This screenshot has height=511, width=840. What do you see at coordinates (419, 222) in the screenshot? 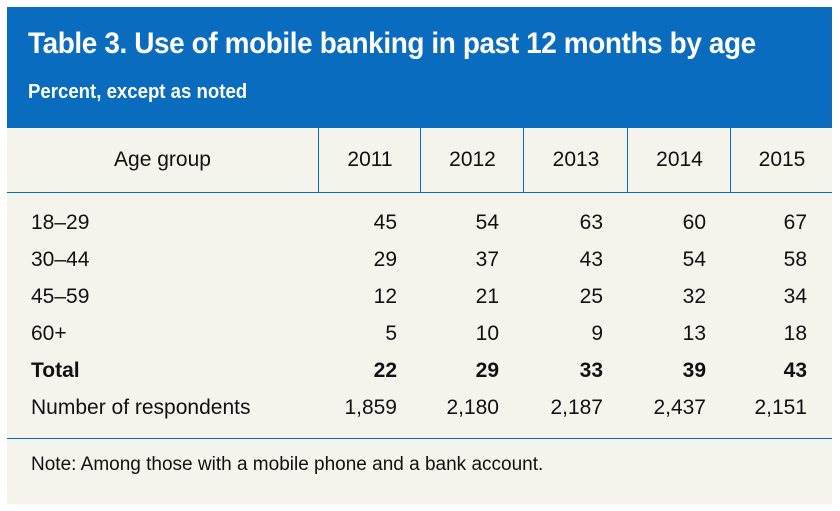
I see `table-row: 18–29 45 54 63 60 67` at bounding box center [419, 222].